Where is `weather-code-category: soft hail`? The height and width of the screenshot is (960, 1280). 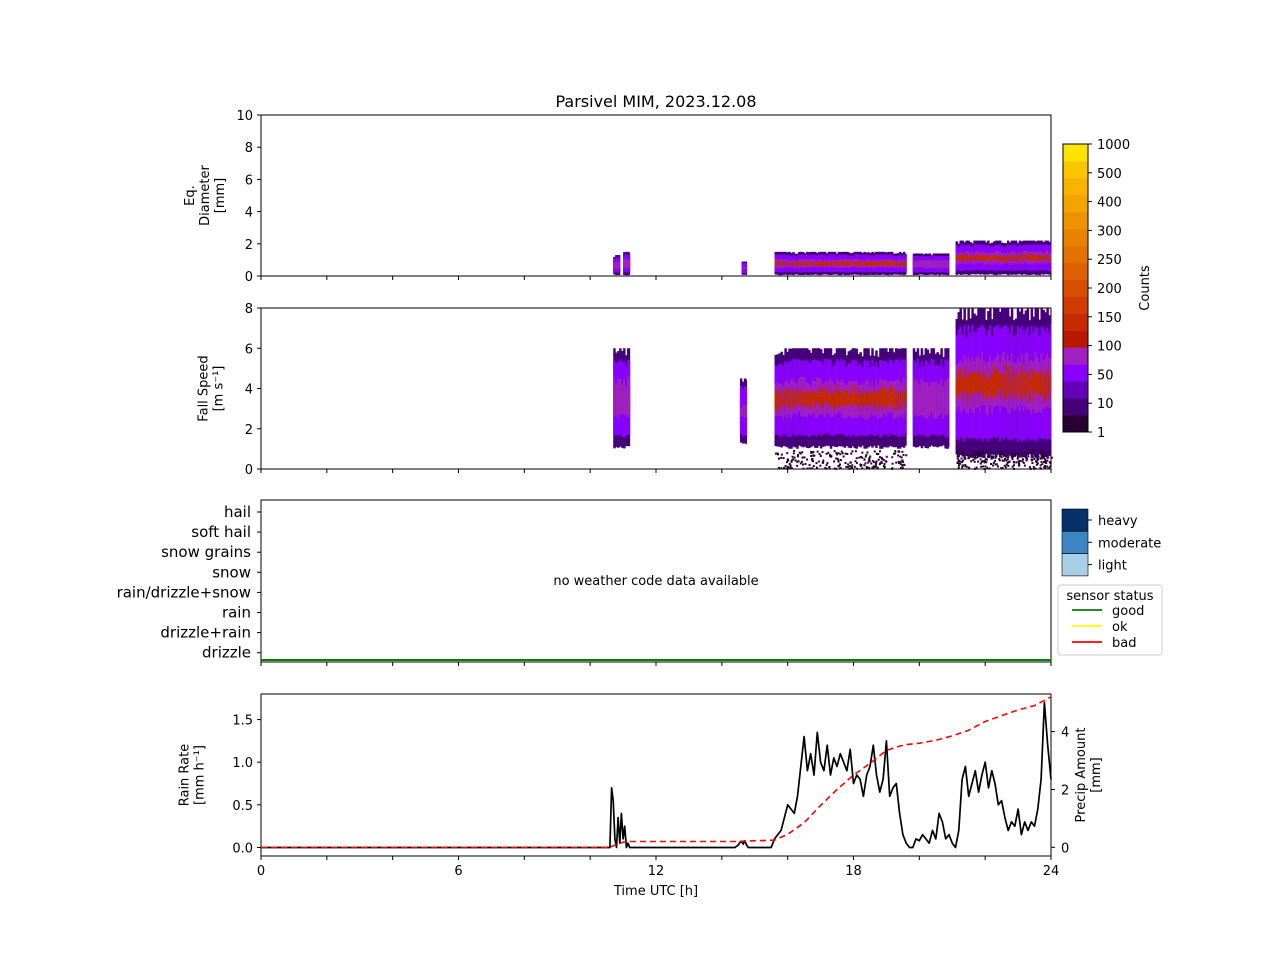 weather-code-category: soft hail is located at coordinates (221, 532).